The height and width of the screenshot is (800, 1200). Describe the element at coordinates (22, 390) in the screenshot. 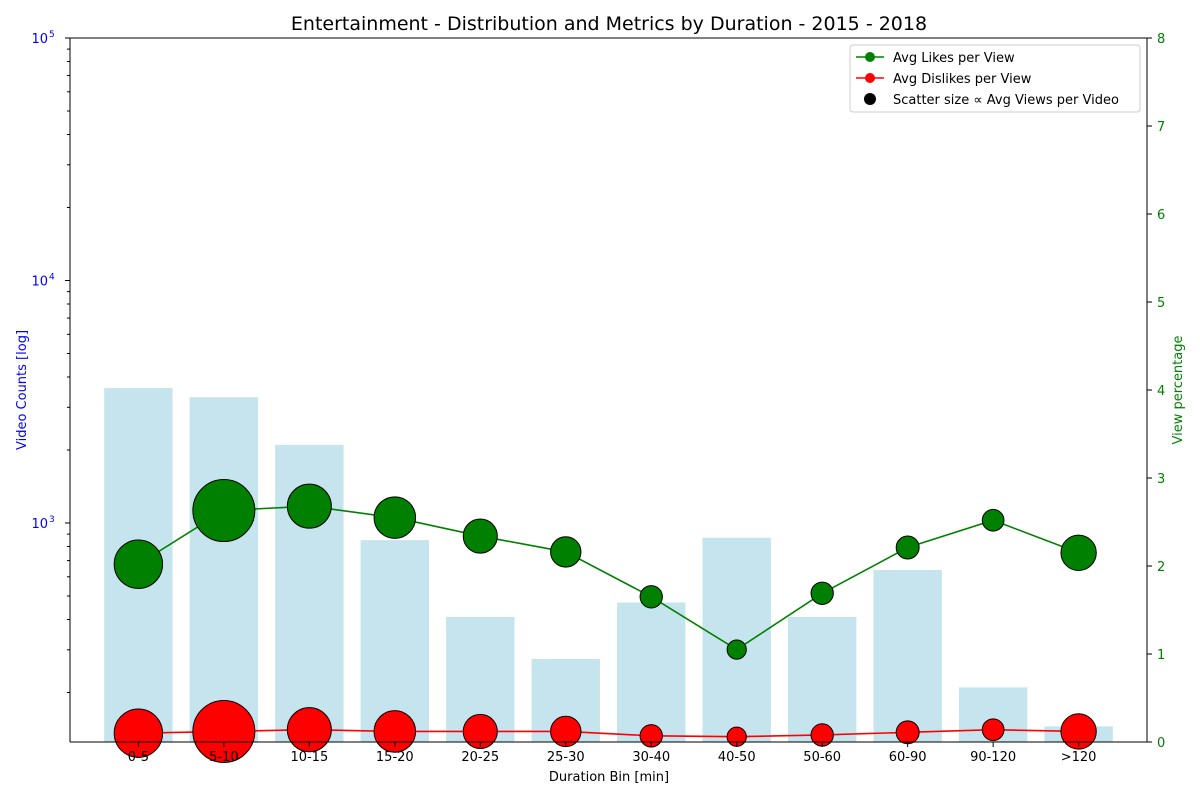

I see `left-axis-label: Video Counts [log]` at that location.